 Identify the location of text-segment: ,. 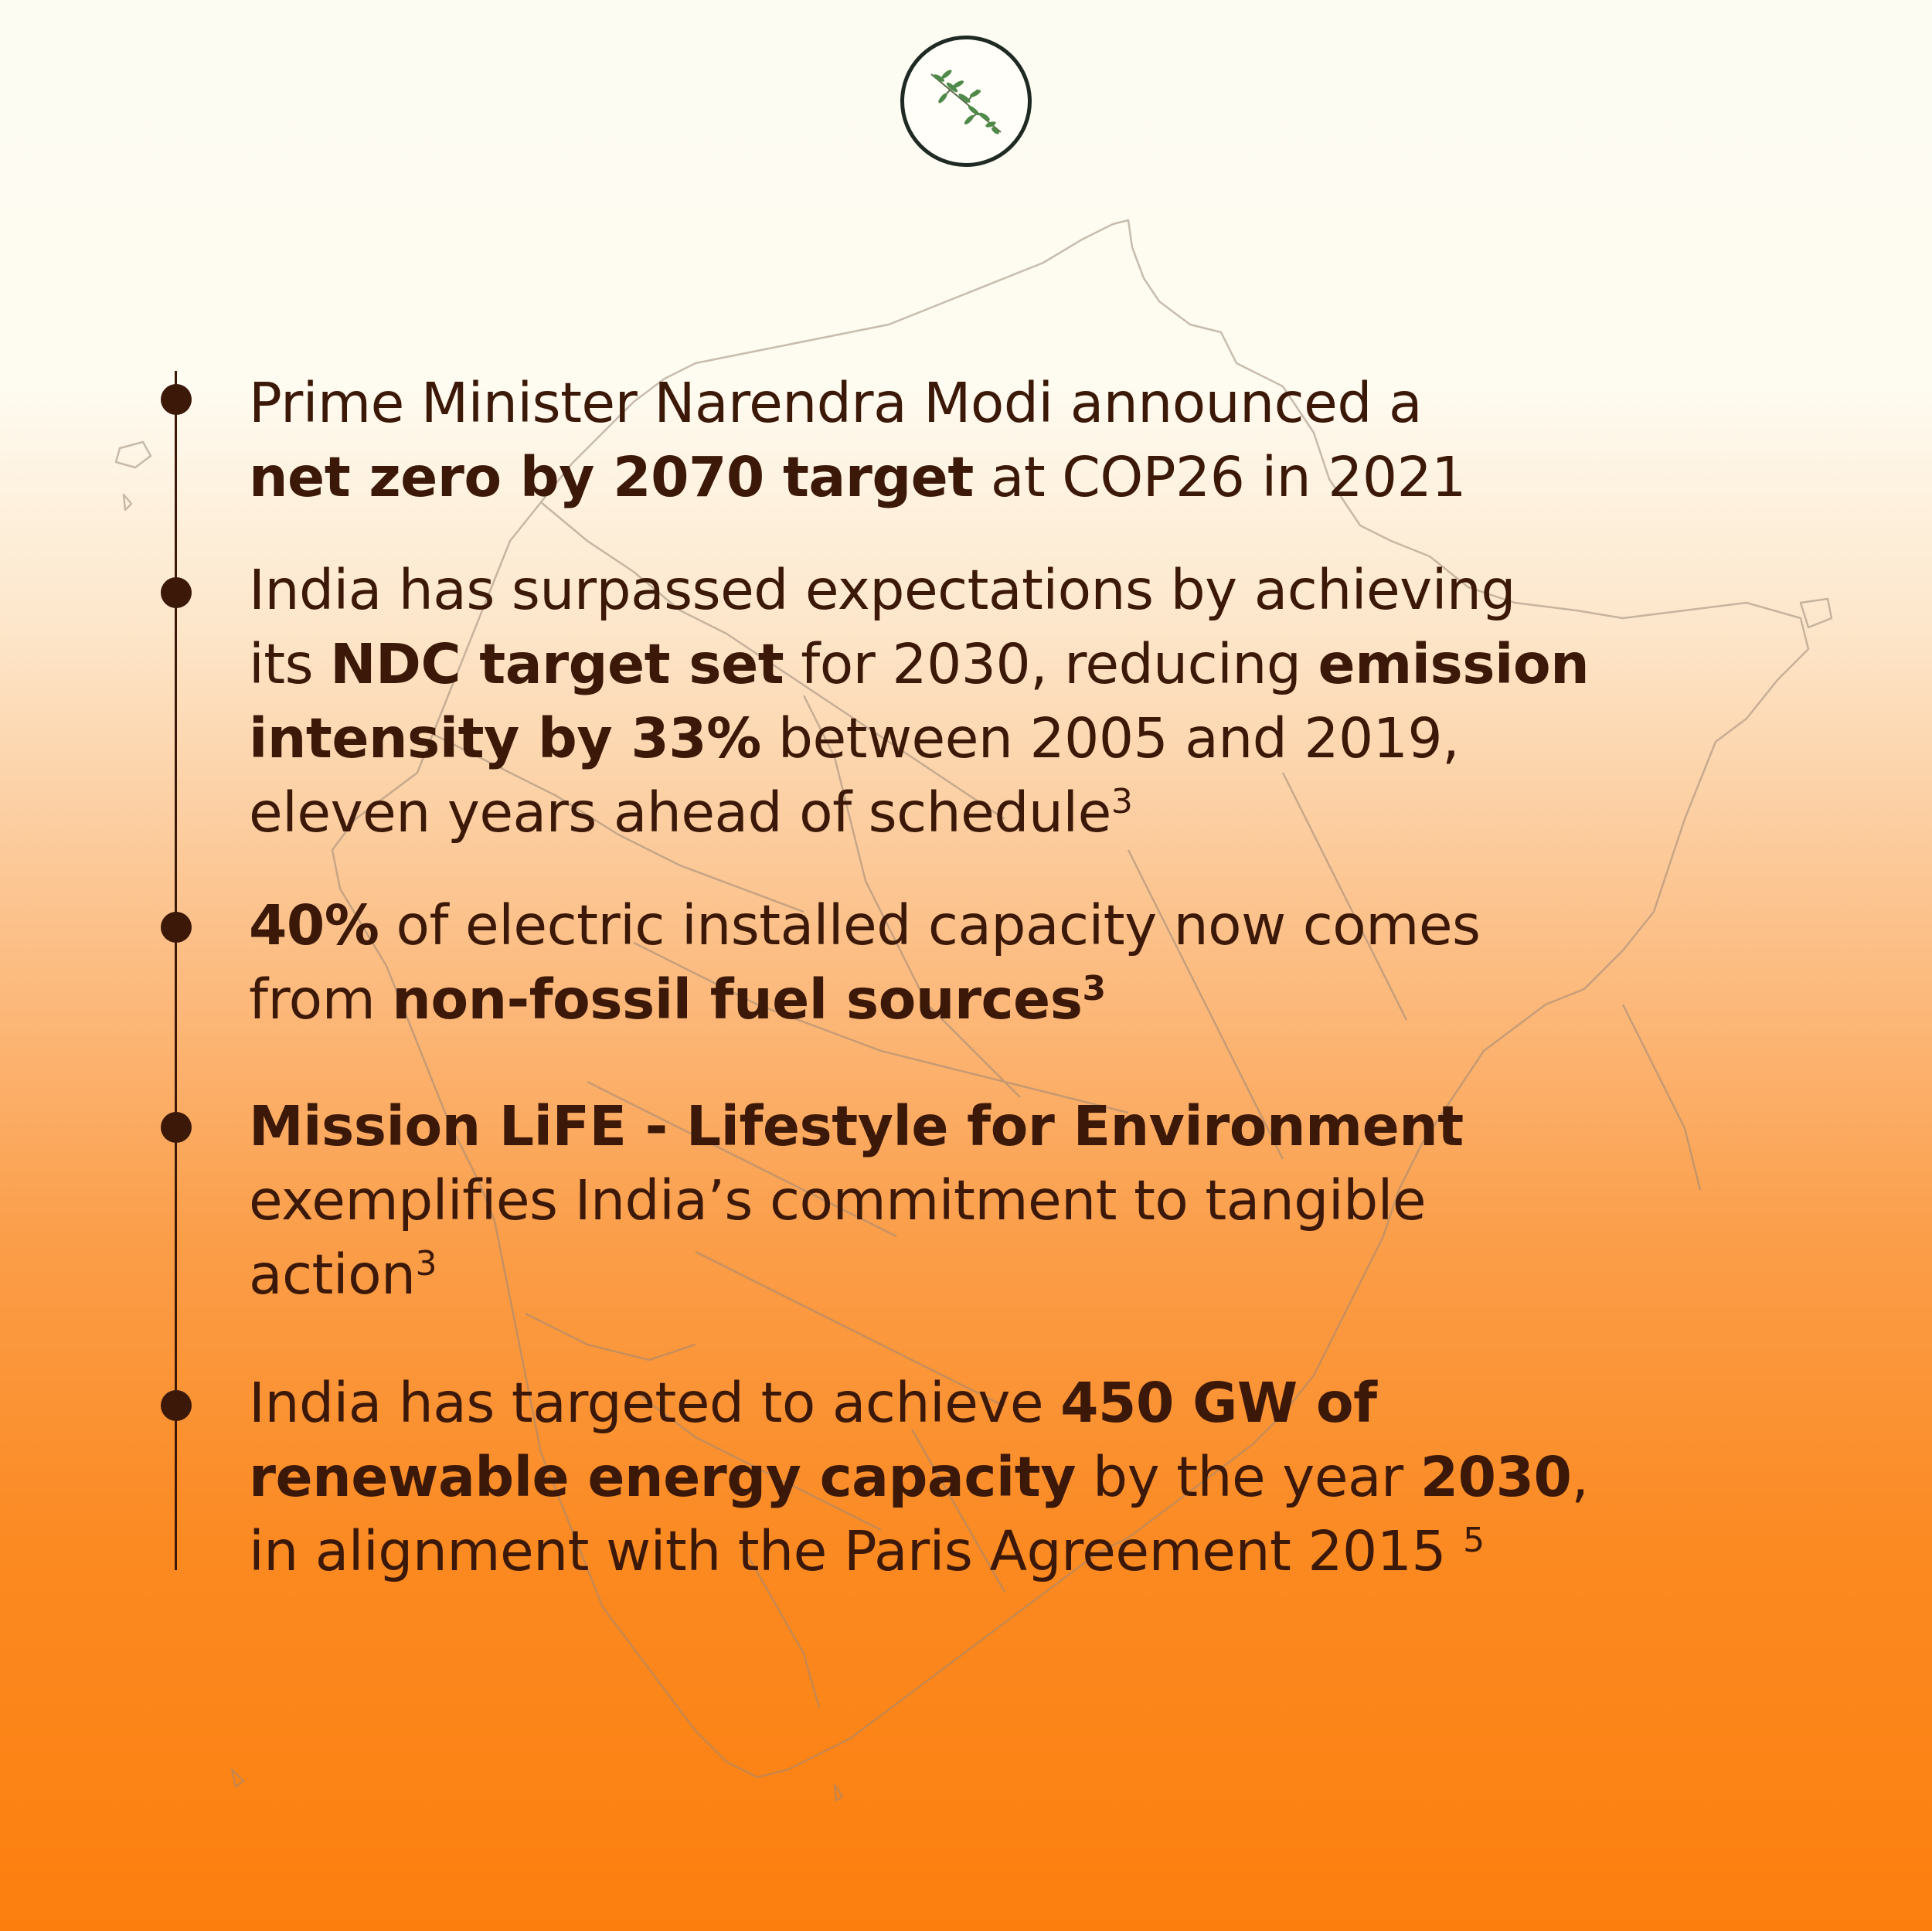
(1580, 1477).